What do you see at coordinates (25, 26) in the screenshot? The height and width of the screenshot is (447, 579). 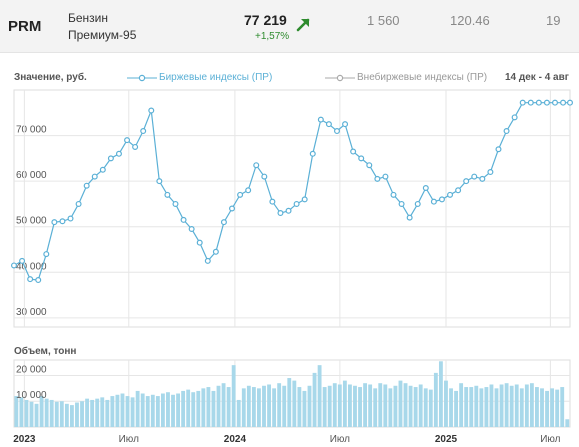 I see `ticker-symbol: PRM` at bounding box center [25, 26].